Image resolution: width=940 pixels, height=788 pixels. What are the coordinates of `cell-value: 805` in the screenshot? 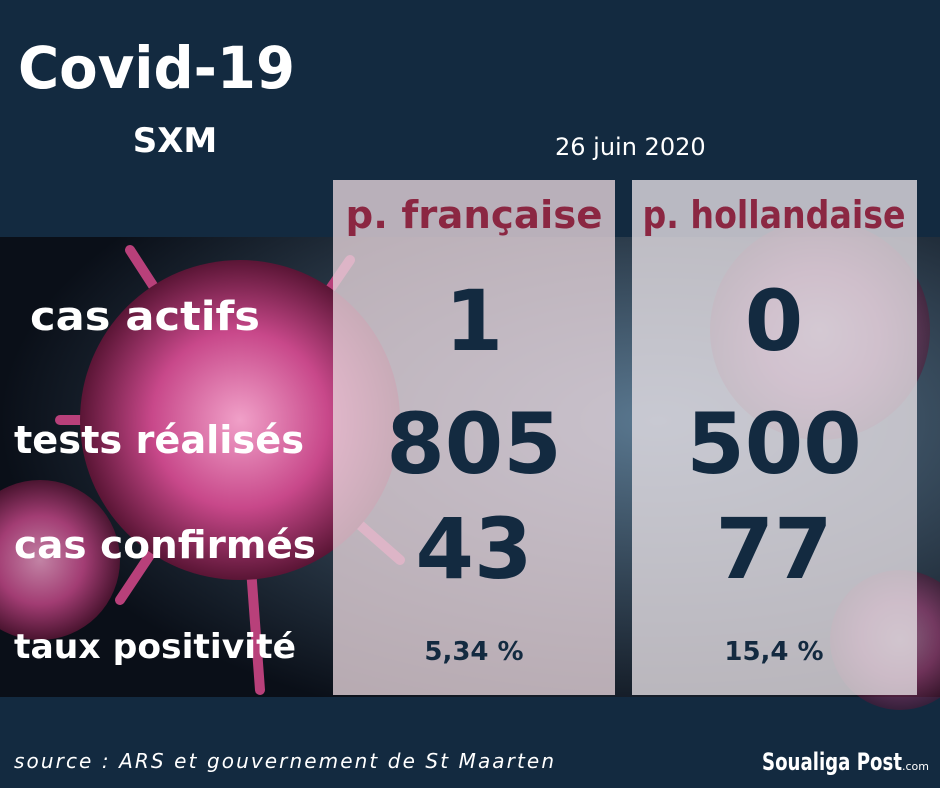 It's located at (473, 444).